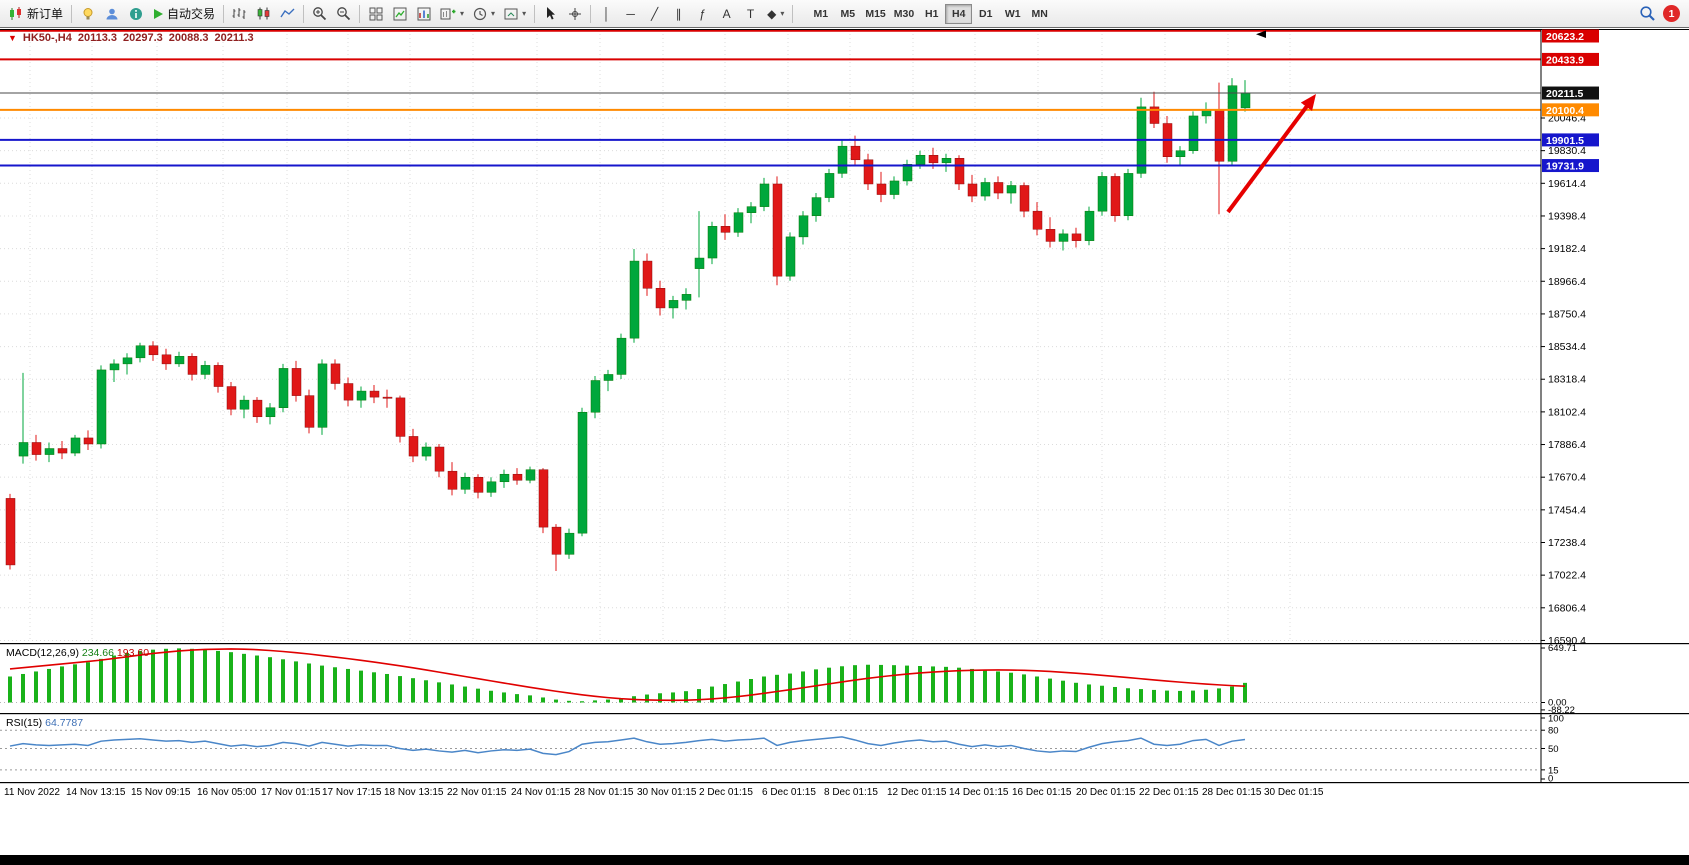  Describe the element at coordinates (484, 13) in the screenshot. I see `periods-button: ▾` at that location.